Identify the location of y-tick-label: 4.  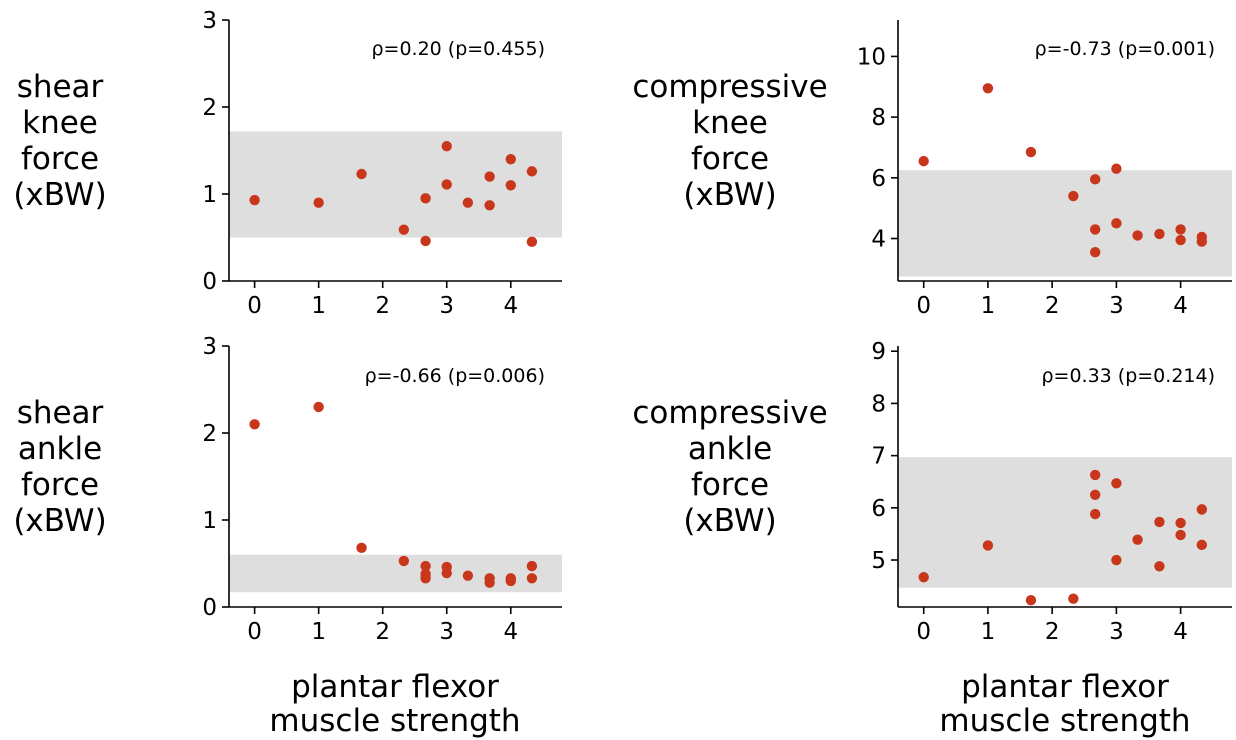
(878, 240).